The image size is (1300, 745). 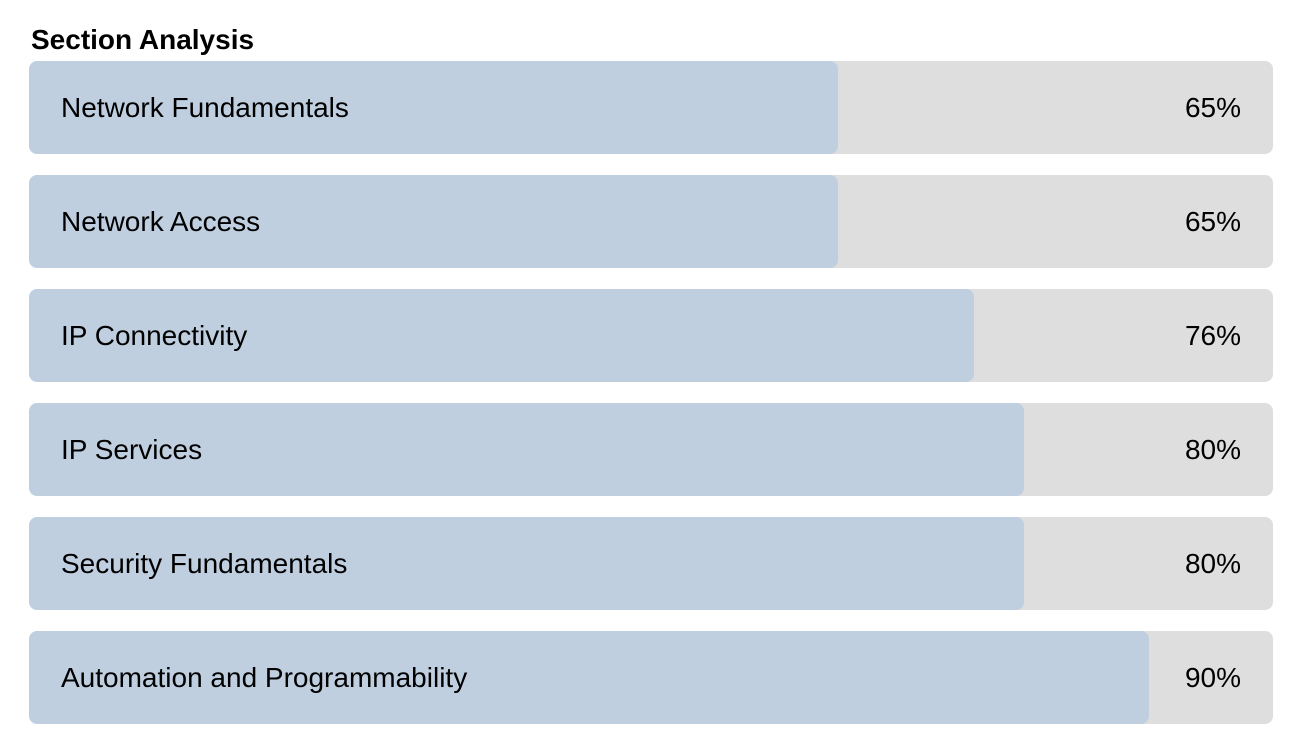 I want to click on bar-row: Network Fundamentals 65%, so click(x=651, y=107).